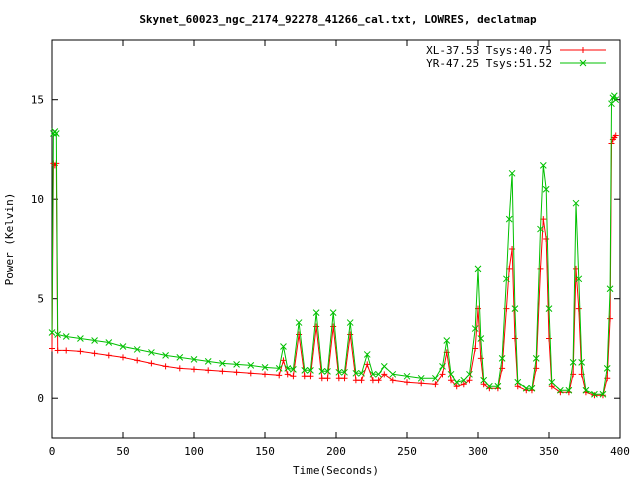  Describe the element at coordinates (122, 451) in the screenshot. I see `x-tick-label: 50` at that location.